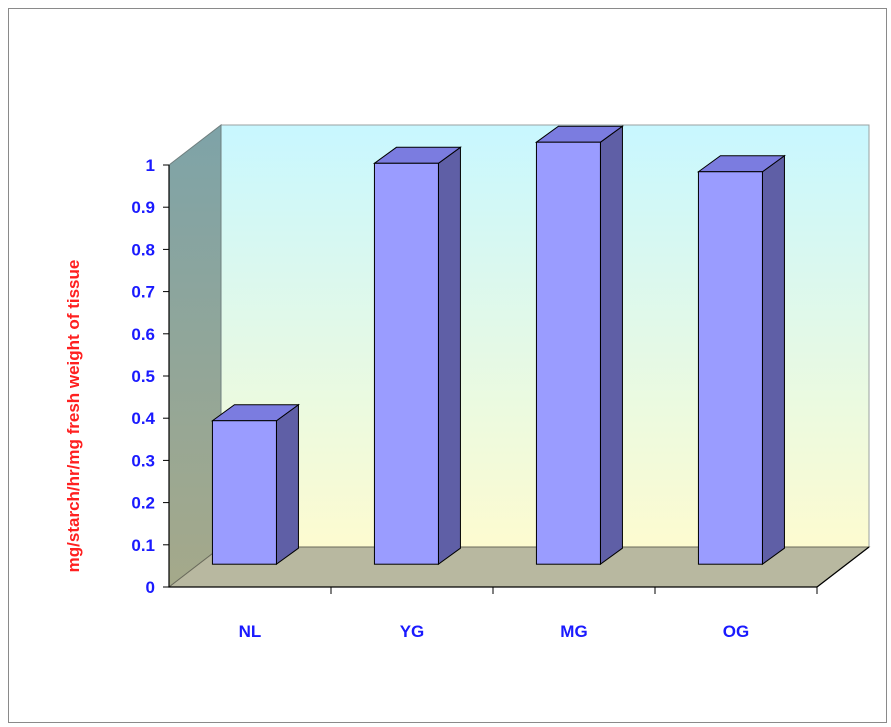 Image resolution: width=891 pixels, height=727 pixels. I want to click on floor-edge, so click(843, 567).